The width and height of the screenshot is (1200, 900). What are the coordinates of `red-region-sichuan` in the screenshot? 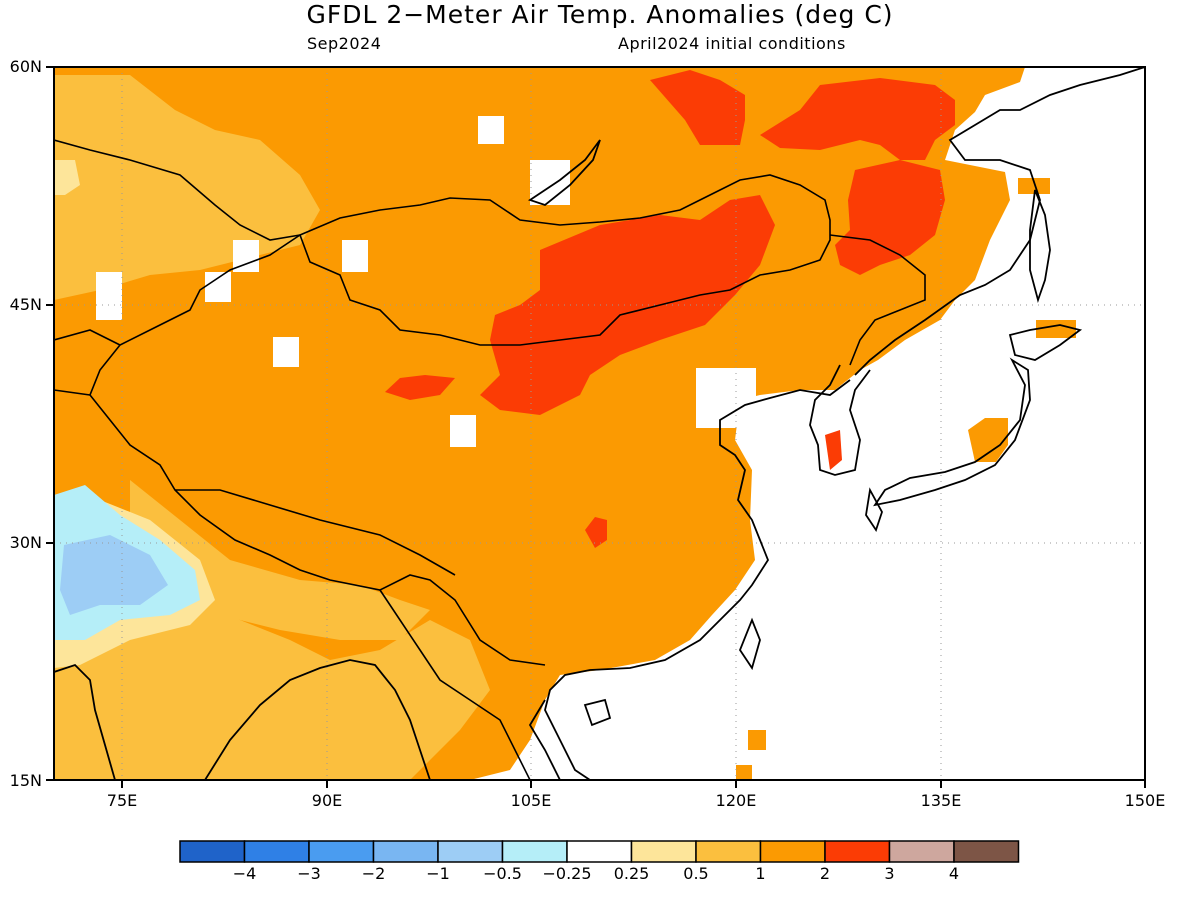 It's located at (596, 532).